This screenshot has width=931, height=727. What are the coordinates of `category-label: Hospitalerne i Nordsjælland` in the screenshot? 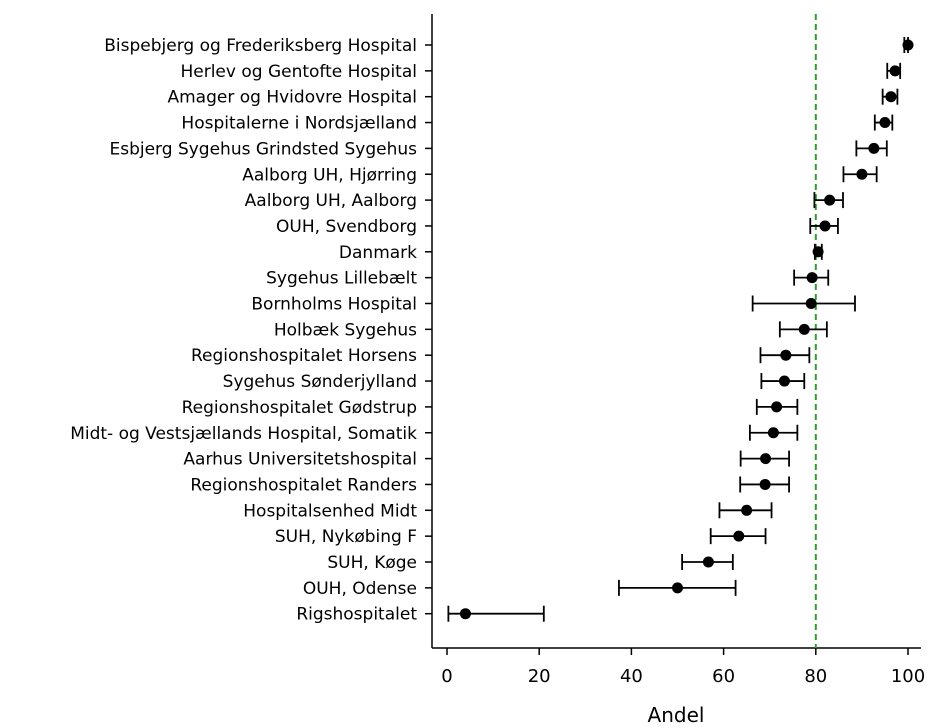 It's located at (299, 124).